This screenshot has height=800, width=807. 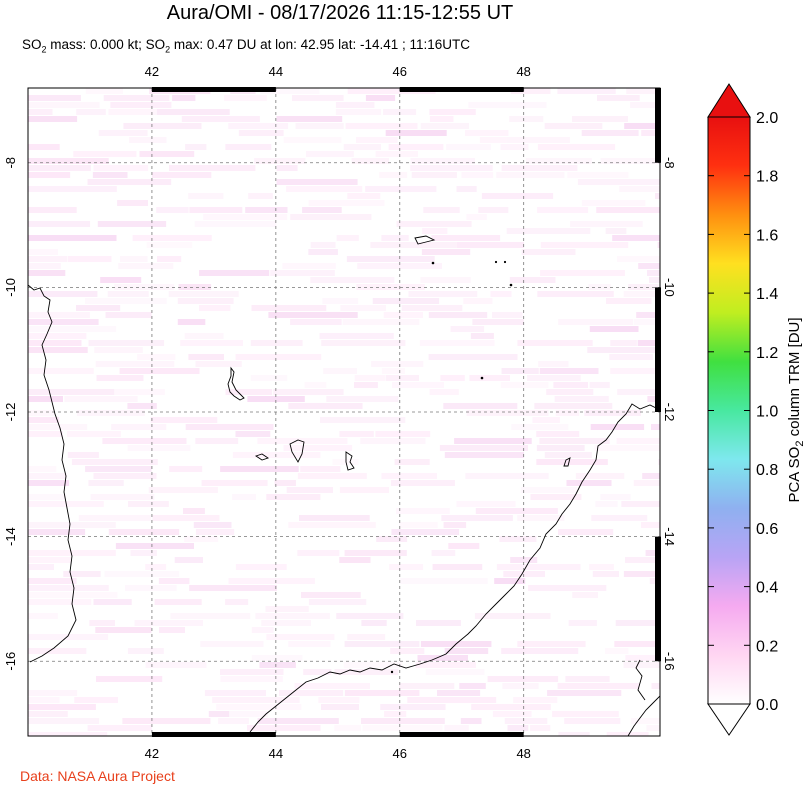 I want to click on lon-tick-label-top: 48, so click(x=523, y=71).